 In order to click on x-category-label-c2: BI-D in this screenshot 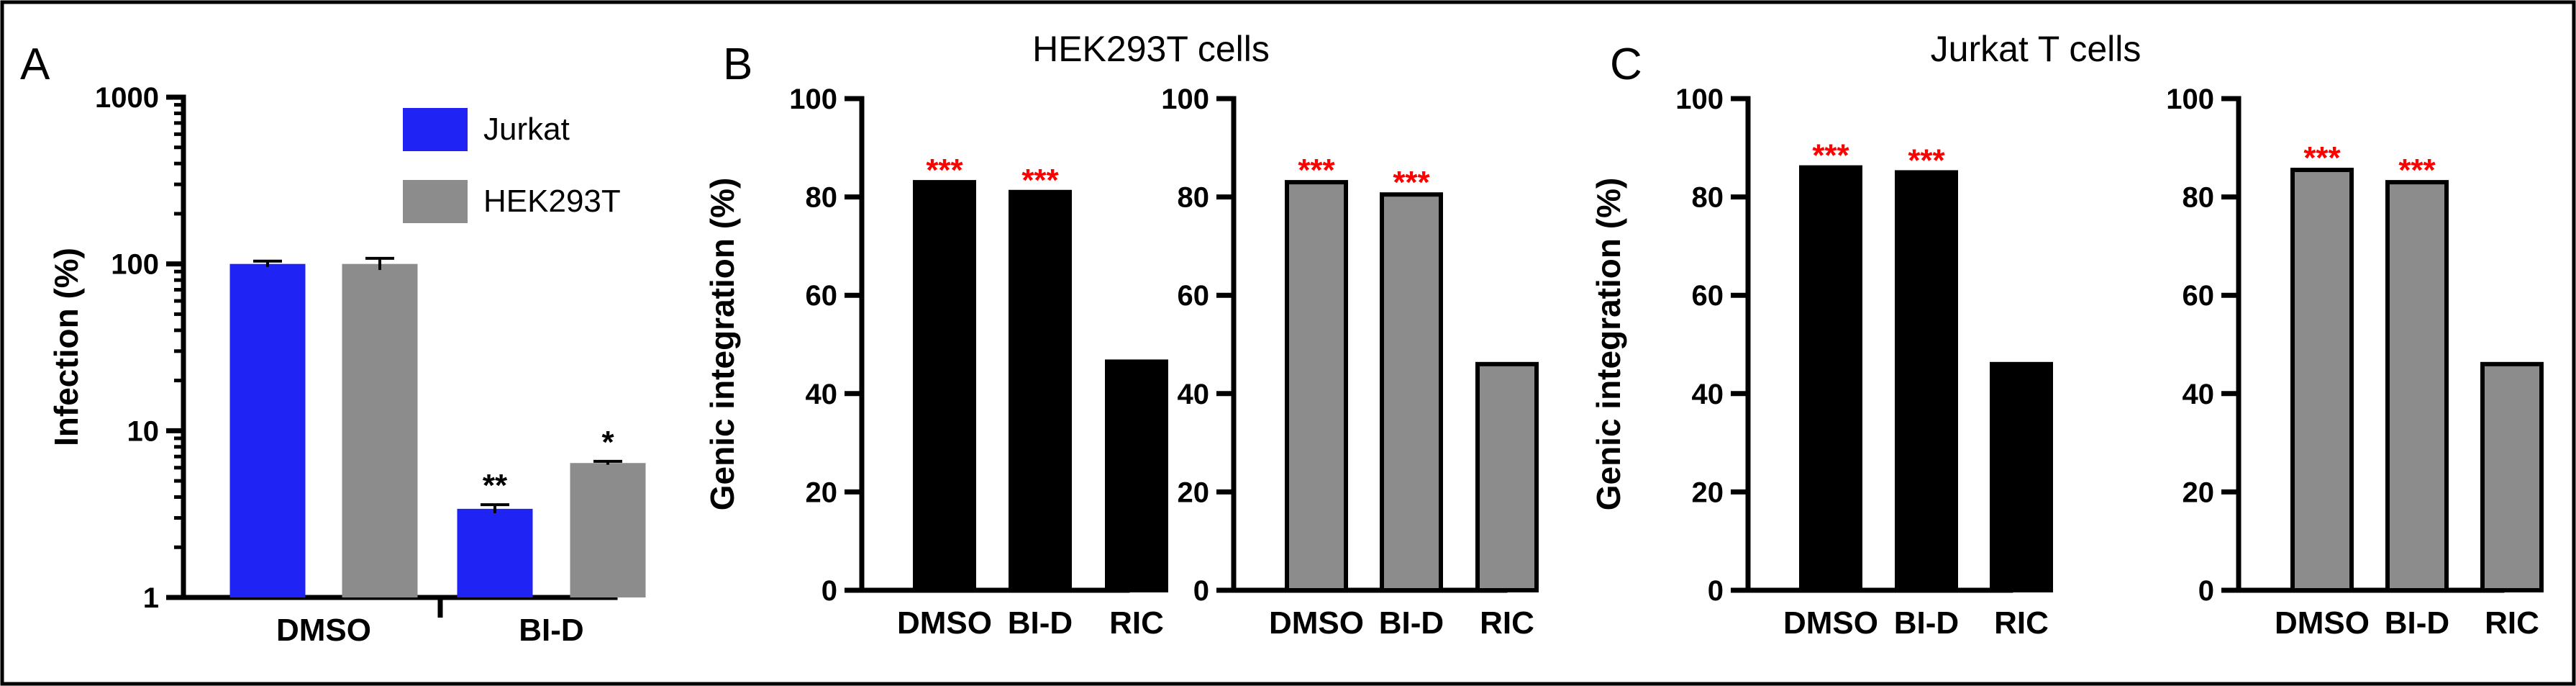, I will do `click(1411, 623)`.